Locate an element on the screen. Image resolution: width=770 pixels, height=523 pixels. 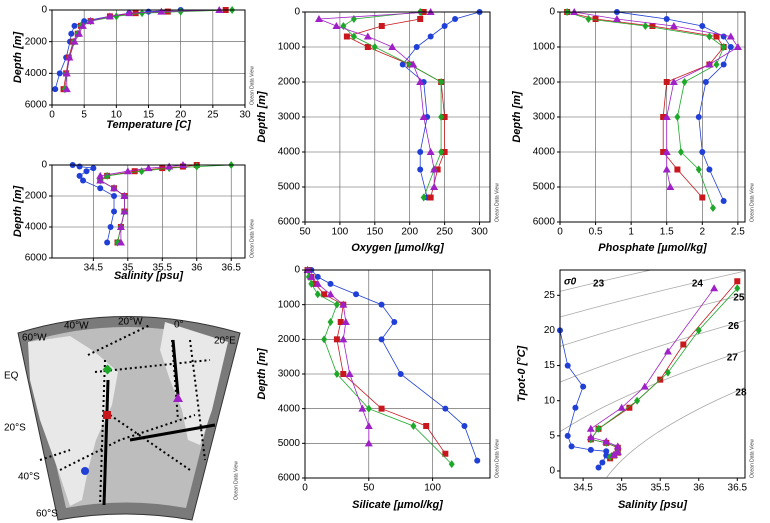
x-tick-label: 35.5 is located at coordinates (660, 488).